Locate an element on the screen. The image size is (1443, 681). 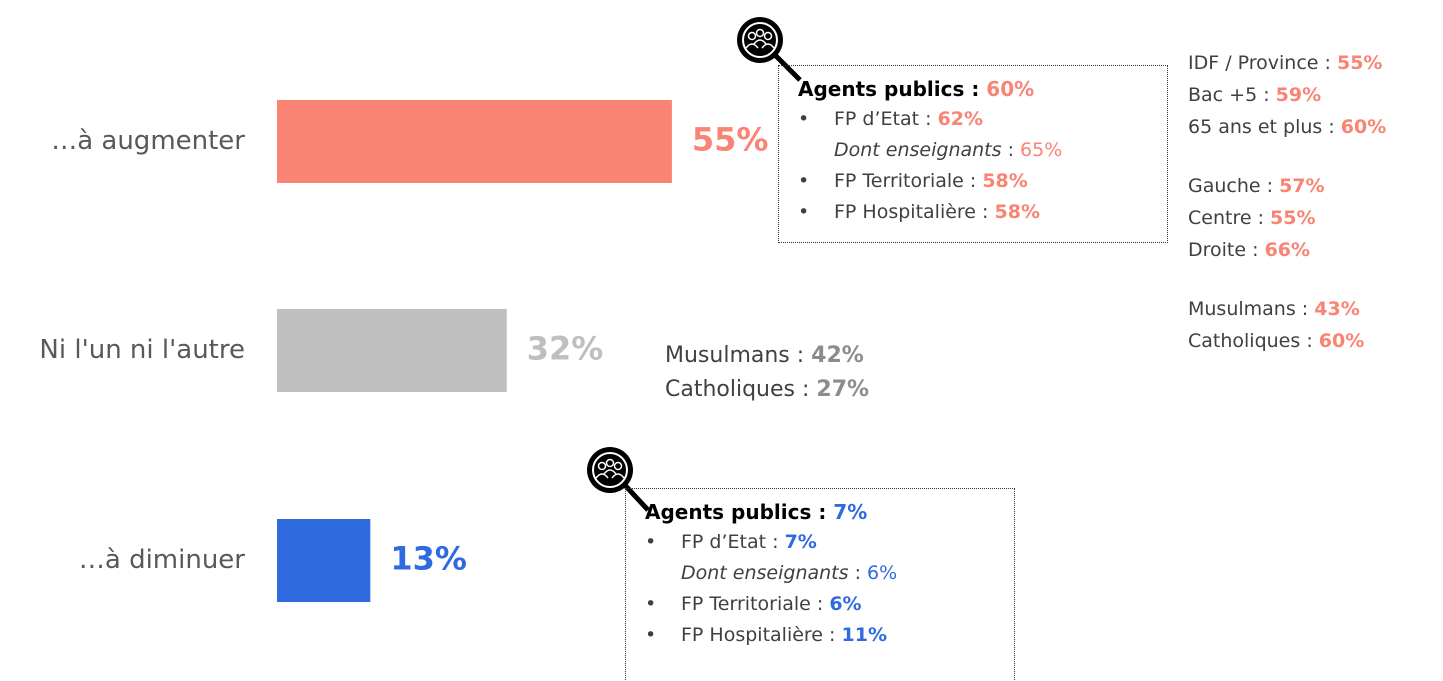
item-label: Bac +5 : is located at coordinates (1229, 95).